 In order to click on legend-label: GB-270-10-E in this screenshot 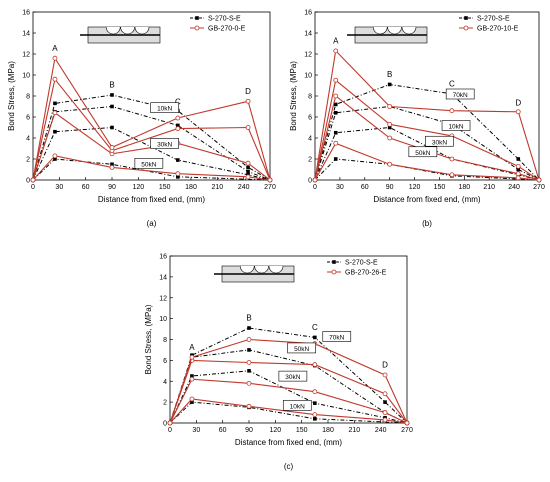, I will do `click(498, 29)`.